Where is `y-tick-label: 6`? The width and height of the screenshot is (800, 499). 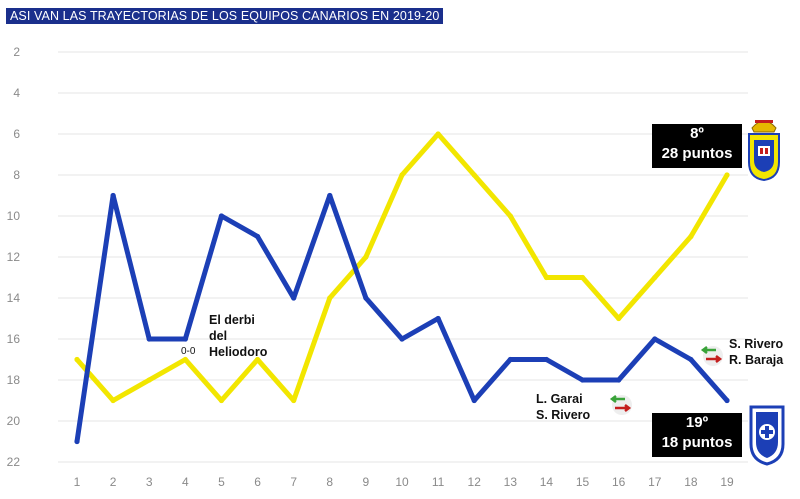 y-tick-label: 6 is located at coordinates (16, 134).